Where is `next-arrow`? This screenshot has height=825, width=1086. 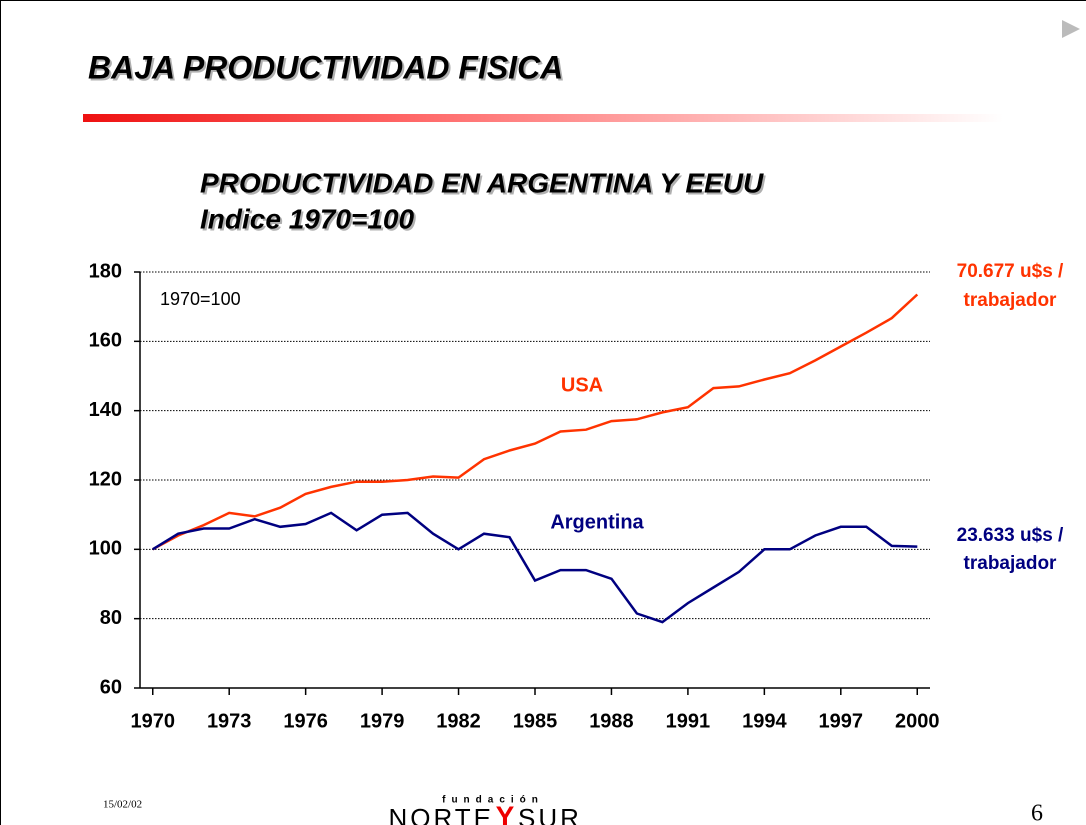 next-arrow is located at coordinates (1071, 29).